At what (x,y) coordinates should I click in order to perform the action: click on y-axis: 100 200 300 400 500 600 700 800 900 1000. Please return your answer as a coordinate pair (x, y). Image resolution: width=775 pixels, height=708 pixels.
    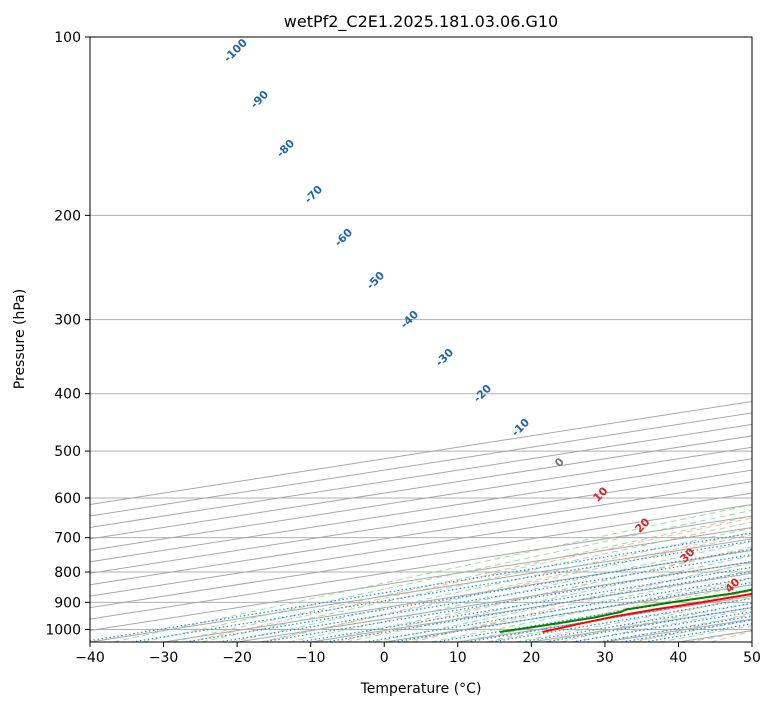
    Looking at the image, I should click on (67, 334).